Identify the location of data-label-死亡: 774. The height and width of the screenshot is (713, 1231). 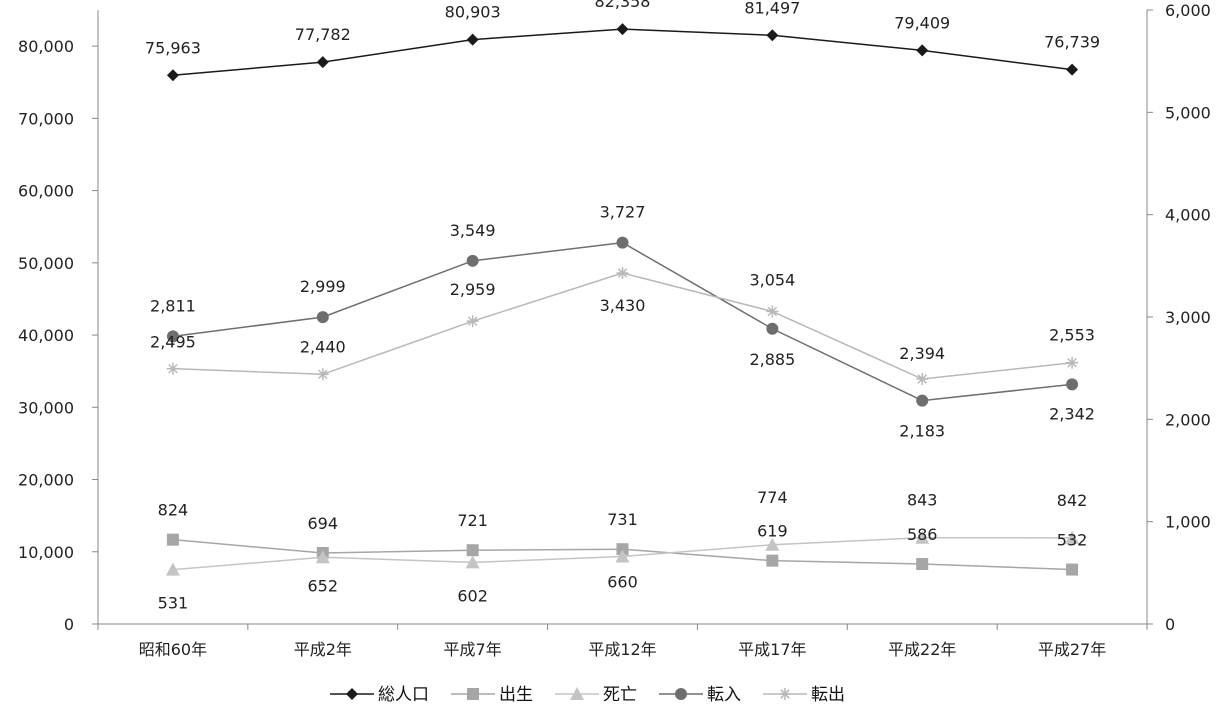
(772, 497).